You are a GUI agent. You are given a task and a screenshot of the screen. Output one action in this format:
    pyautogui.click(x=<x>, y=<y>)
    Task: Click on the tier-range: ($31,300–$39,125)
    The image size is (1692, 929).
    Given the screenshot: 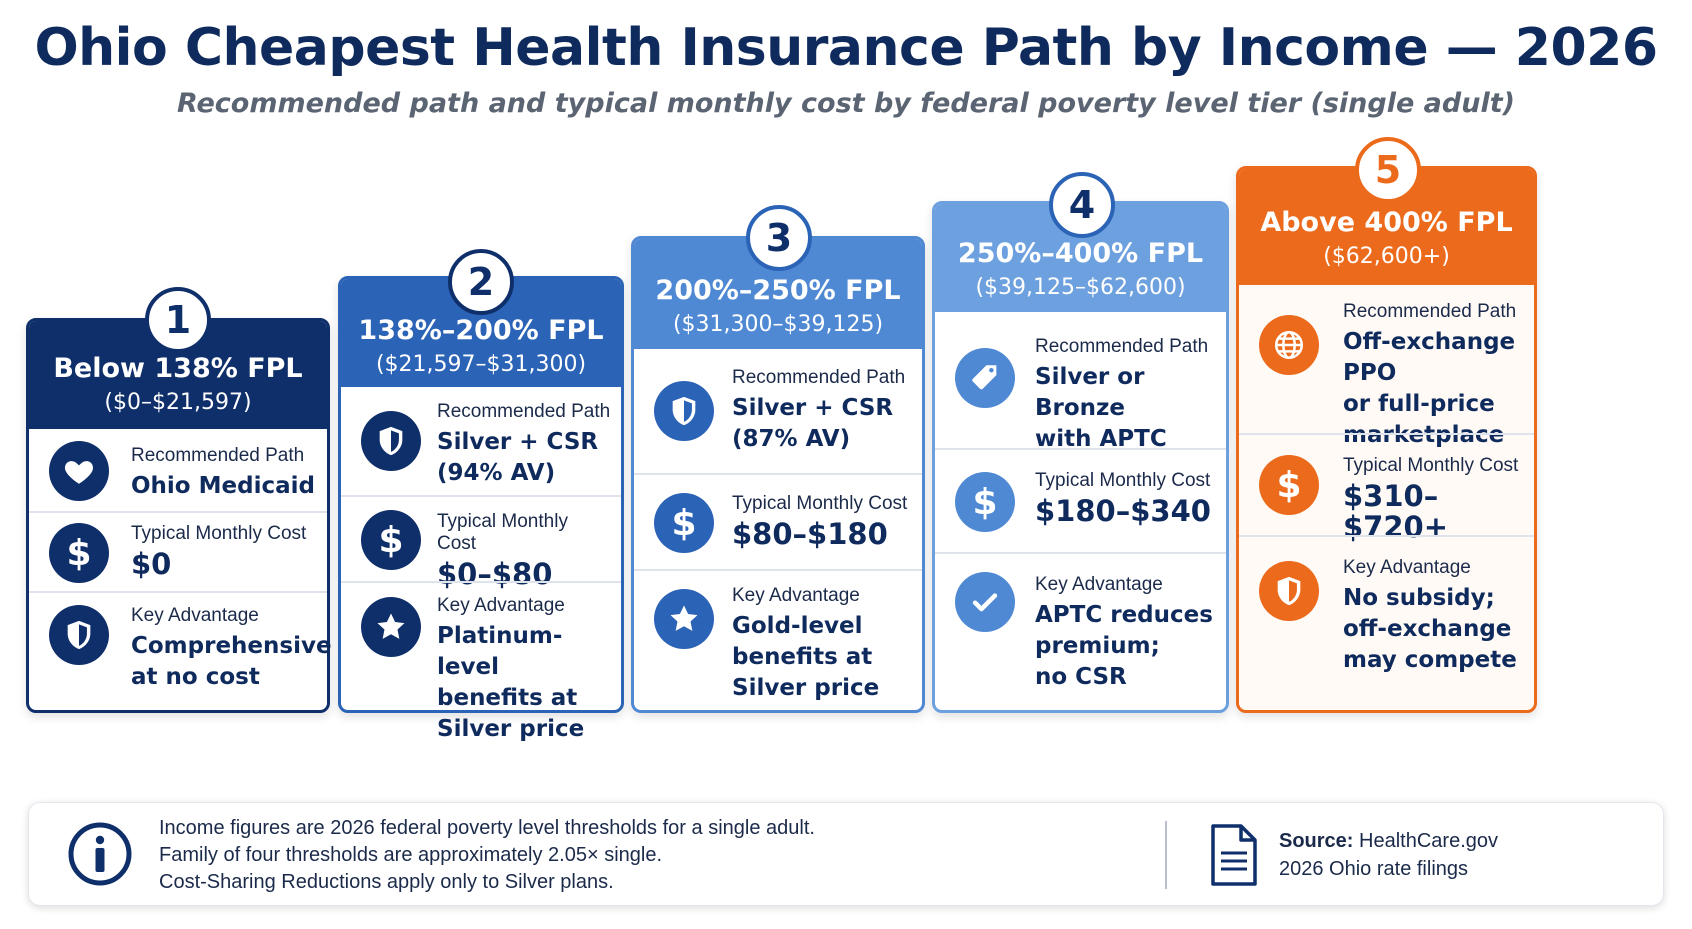 What is the action you would take?
    pyautogui.click(x=778, y=324)
    